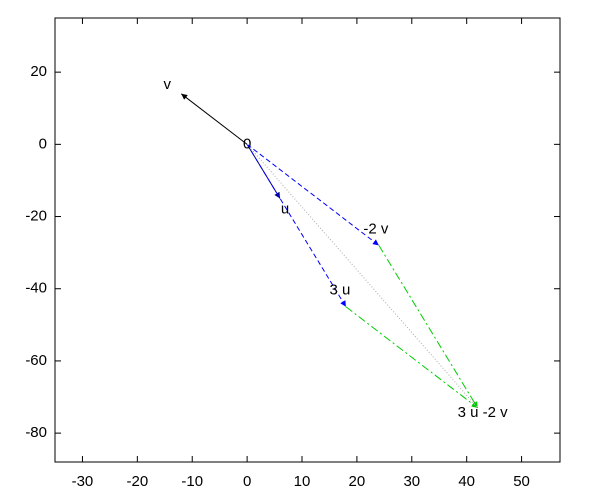 Image resolution: width=600 pixels, height=500 pixels. Describe the element at coordinates (168, 84) in the screenshot. I see `point-label: v` at that location.